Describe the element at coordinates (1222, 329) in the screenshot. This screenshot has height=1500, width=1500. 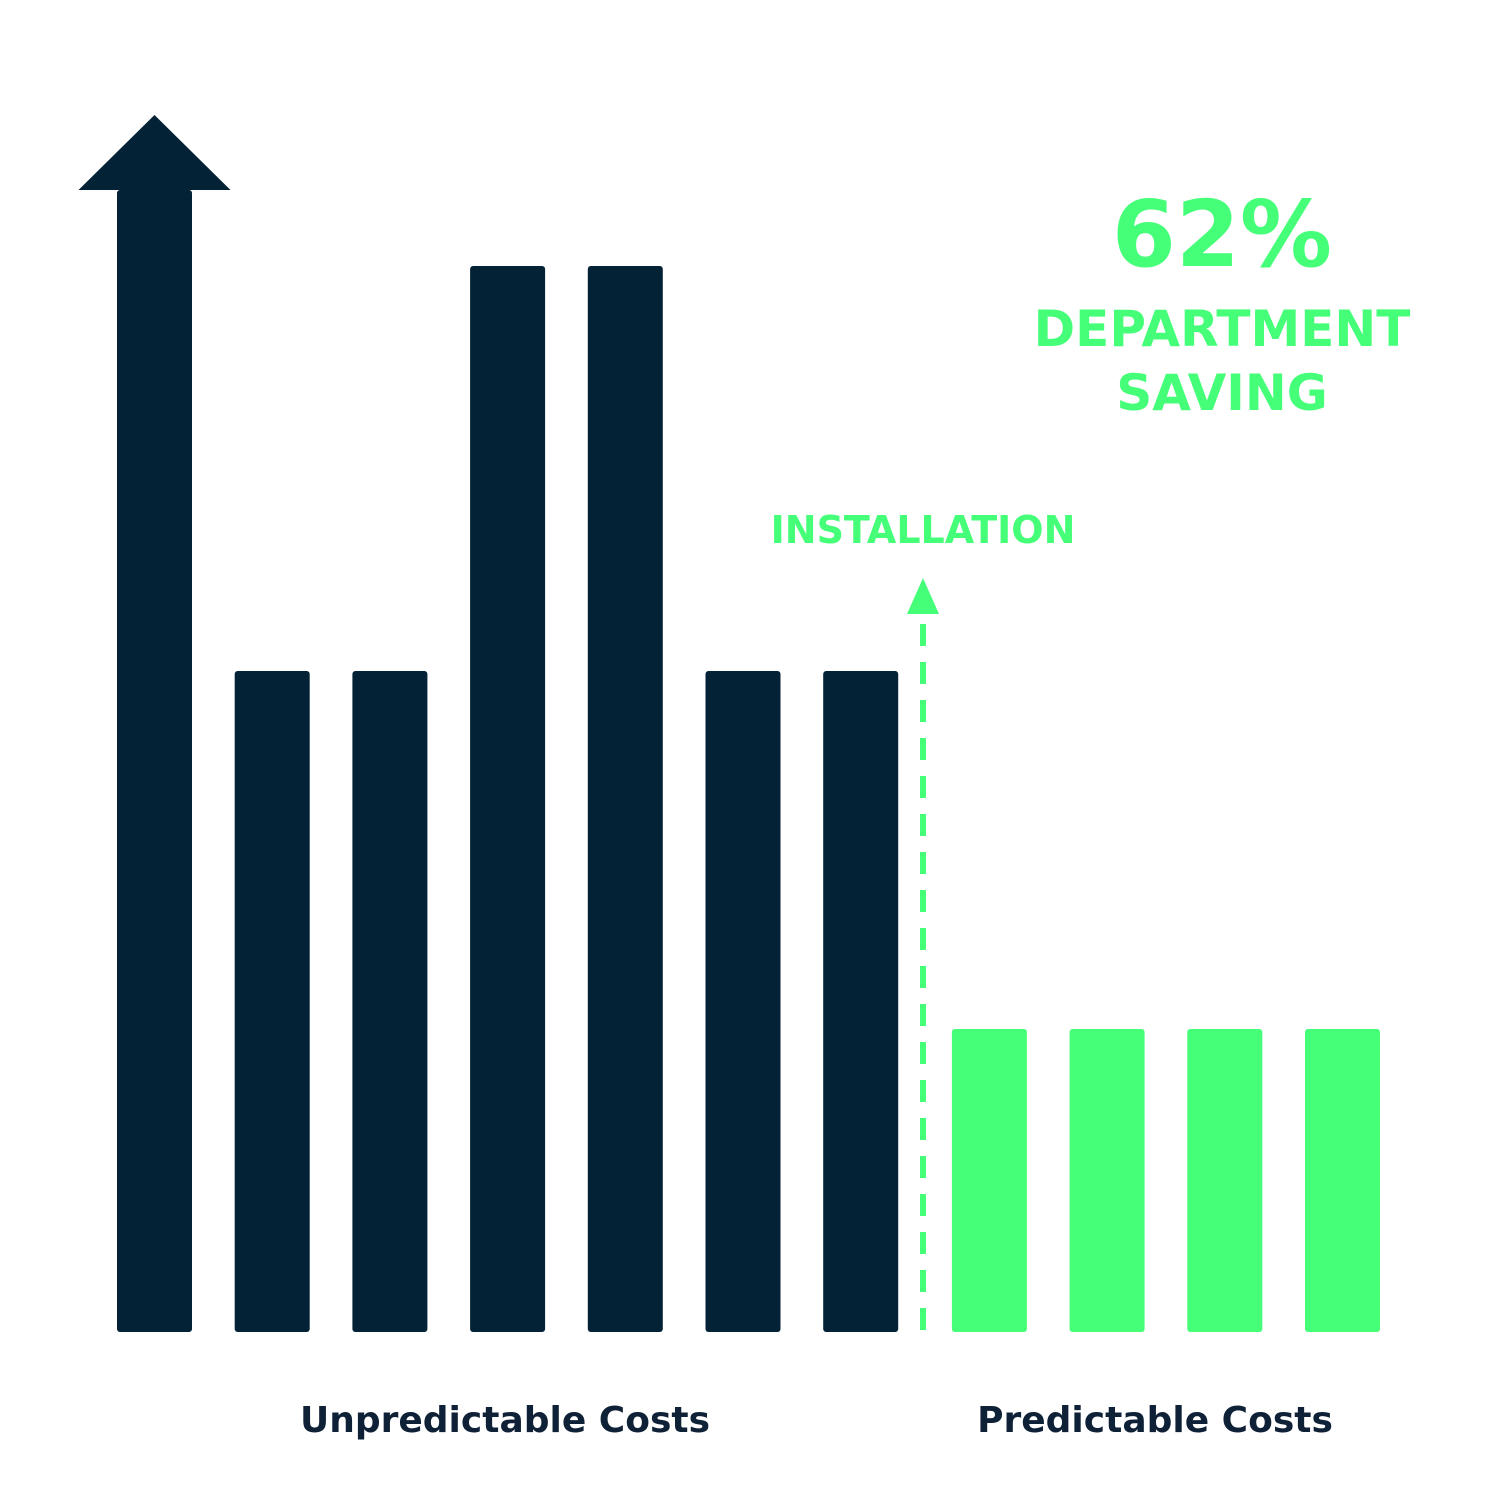
I see `saving-label-line1: DEPARTMENT` at that location.